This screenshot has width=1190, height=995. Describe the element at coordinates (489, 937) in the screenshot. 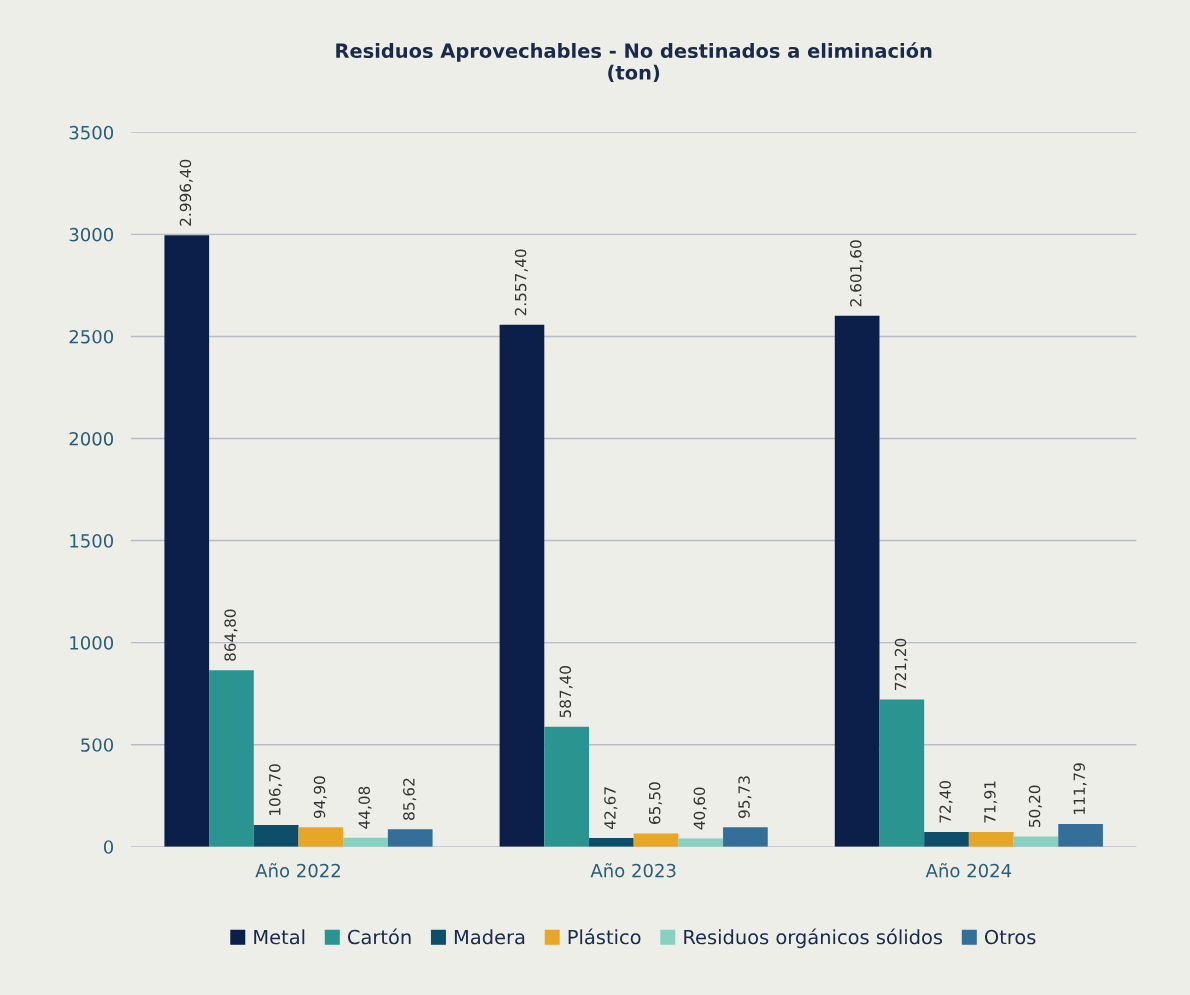

I see `legend-label: Madera` at that location.